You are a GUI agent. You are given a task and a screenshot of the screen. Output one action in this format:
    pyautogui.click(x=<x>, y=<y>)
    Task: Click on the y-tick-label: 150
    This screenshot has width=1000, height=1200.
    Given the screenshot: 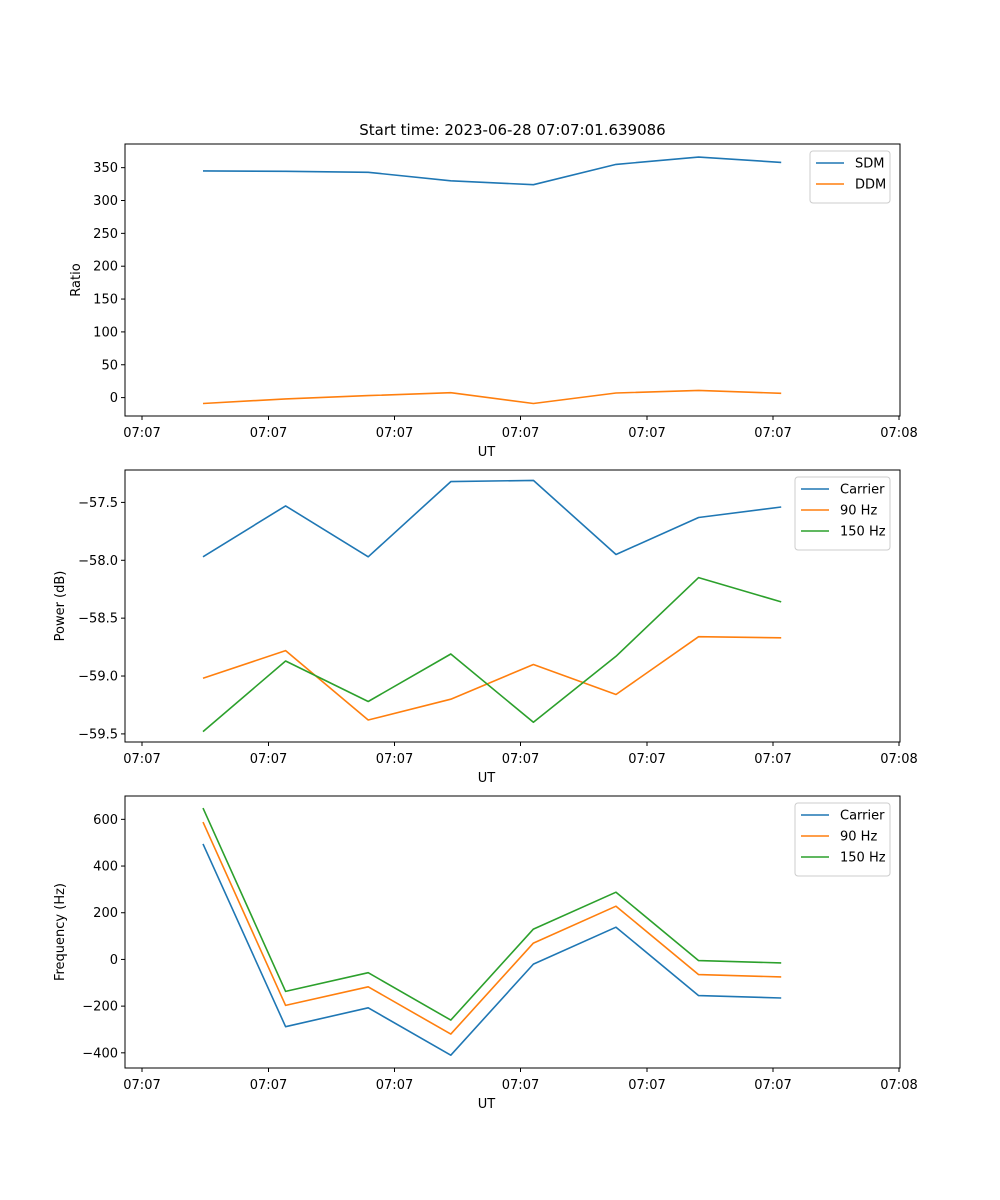 What is the action you would take?
    pyautogui.click(x=105, y=300)
    